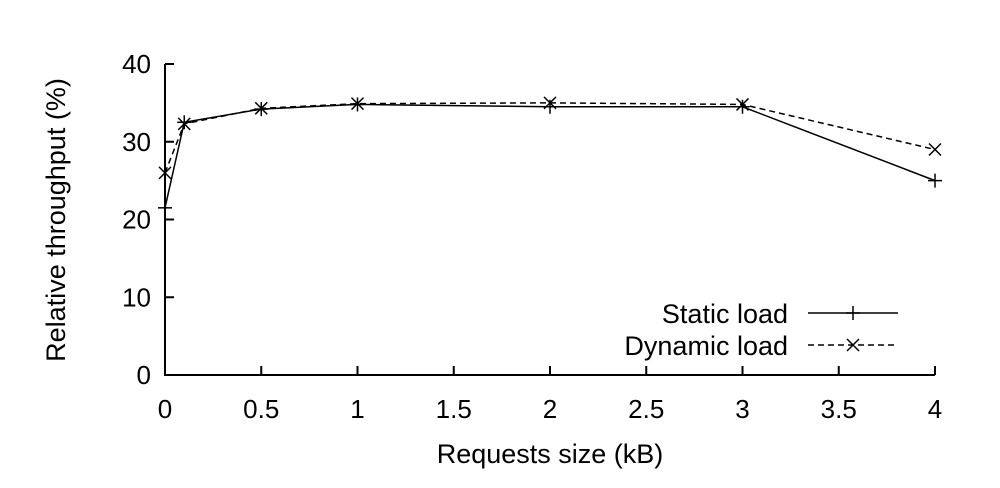  I want to click on legend-swatches, so click(853, 329).